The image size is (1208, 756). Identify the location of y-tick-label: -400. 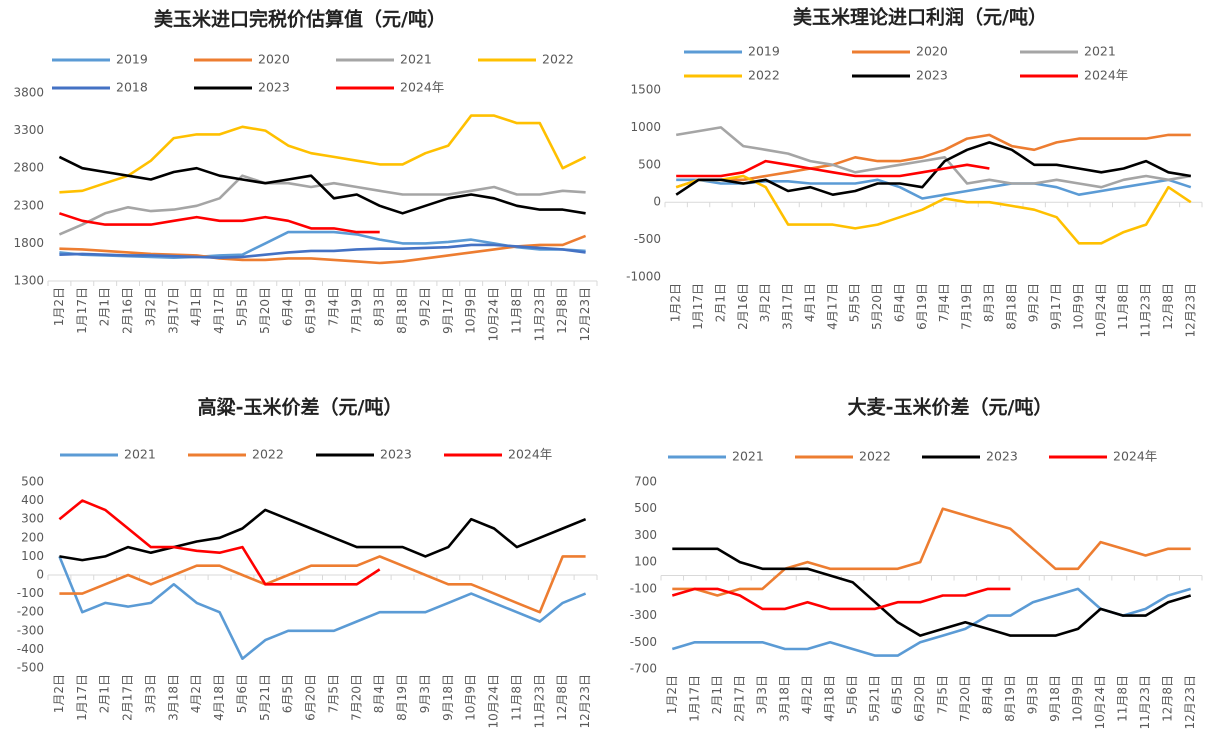
(30, 649).